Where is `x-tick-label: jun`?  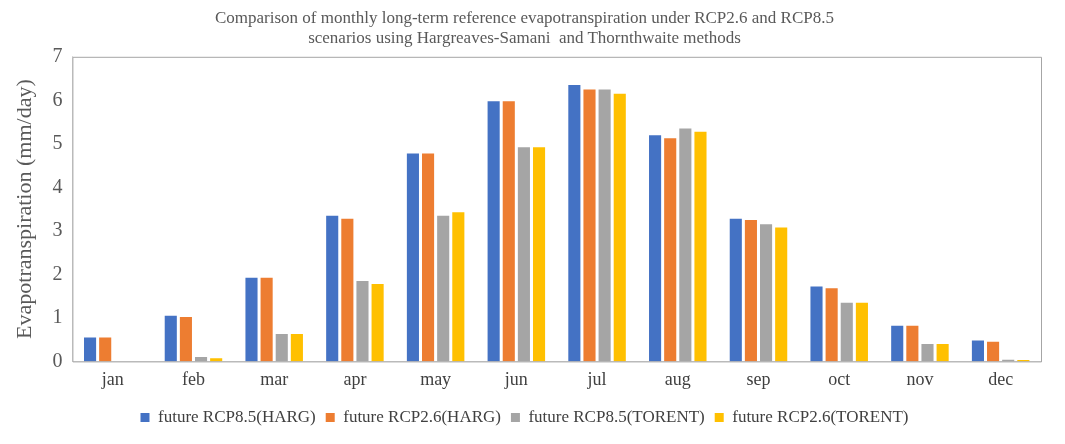
x-tick-label: jun is located at coordinates (515, 378).